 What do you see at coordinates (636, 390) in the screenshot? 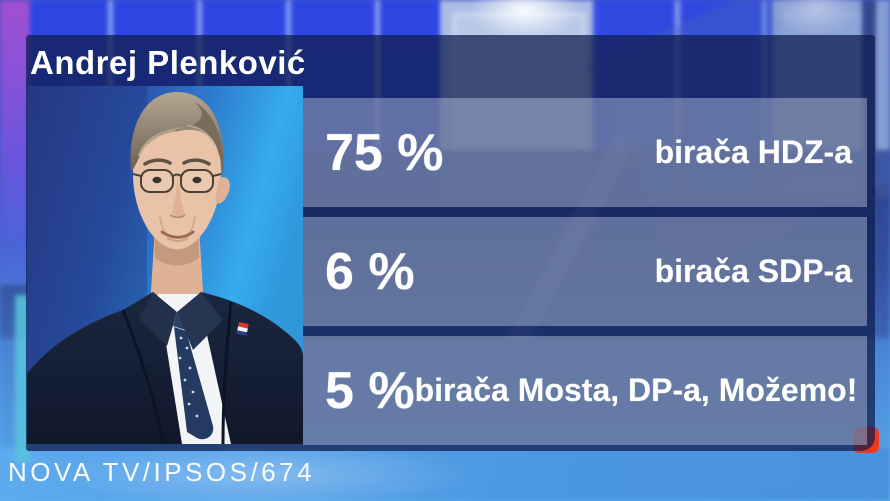
I see `stat-label: birača Mosta, DP-a, Možemo!` at bounding box center [636, 390].